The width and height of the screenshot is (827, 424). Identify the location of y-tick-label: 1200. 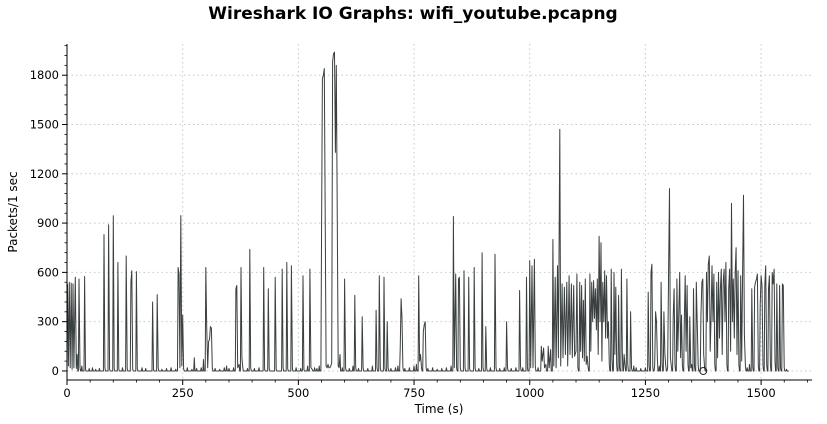
(44, 174).